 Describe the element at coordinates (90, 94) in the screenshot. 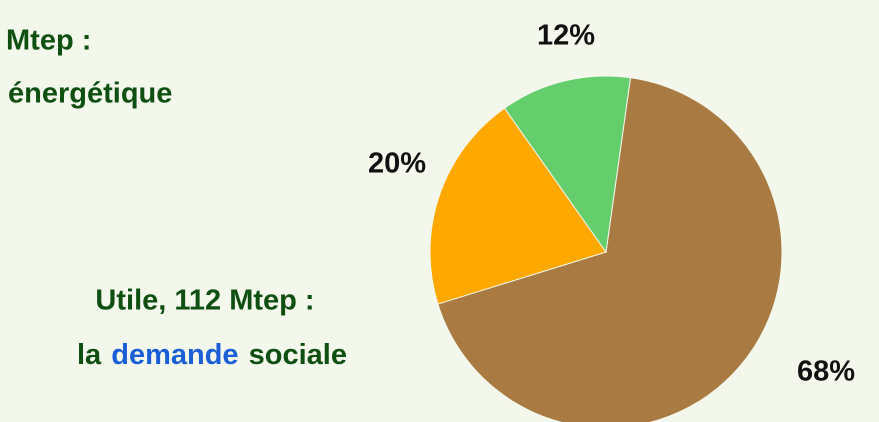

I see `annotation: énergétique` at that location.